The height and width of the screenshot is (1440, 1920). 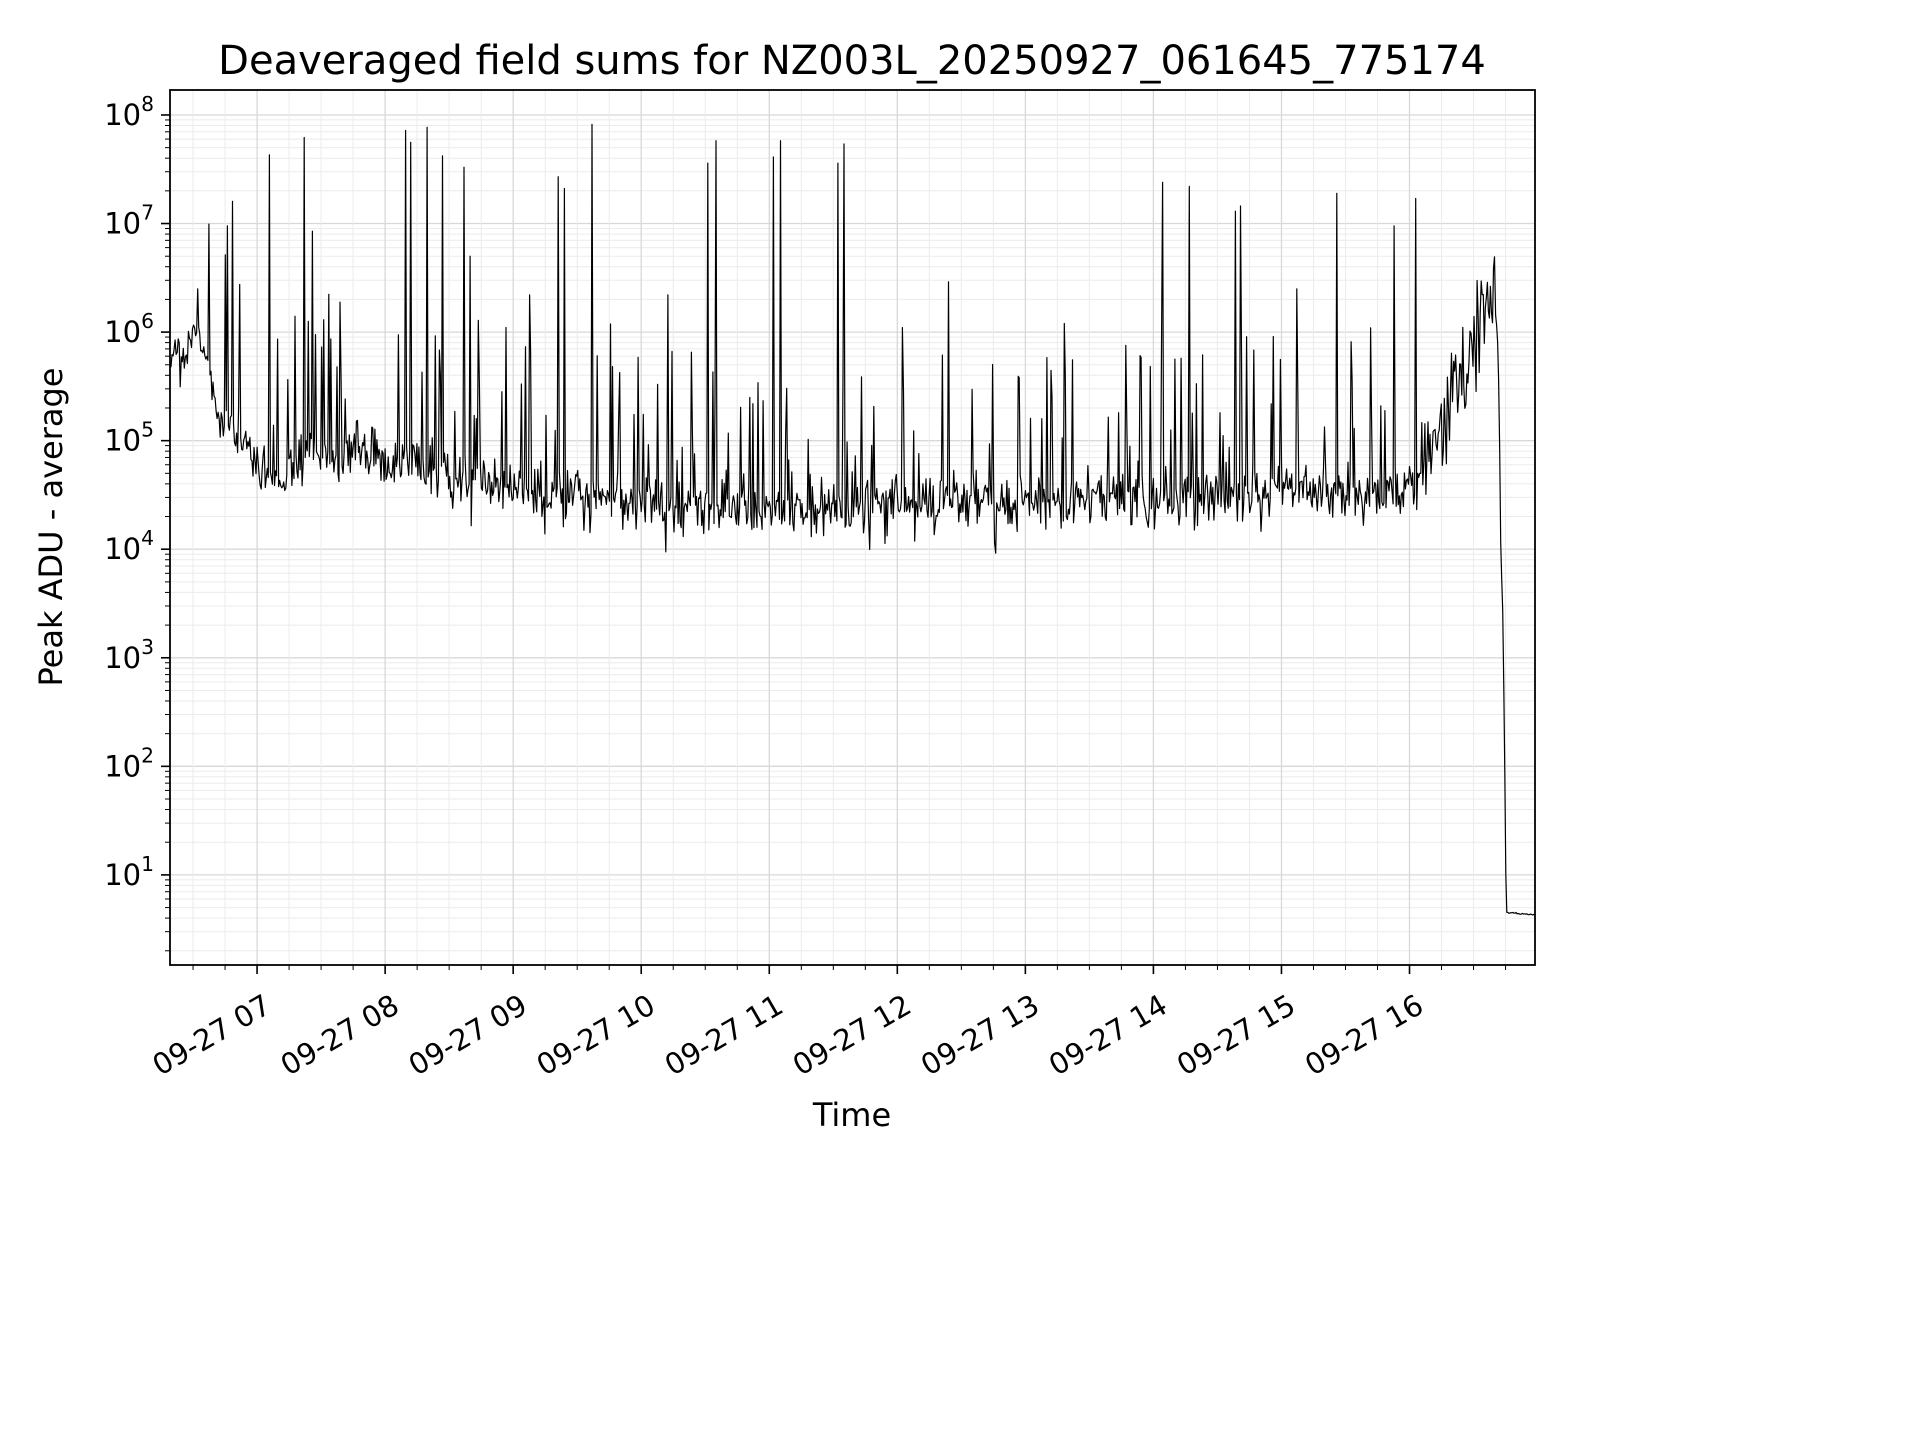 I want to click on y-tick-label: 10⁸, so click(x=129, y=112).